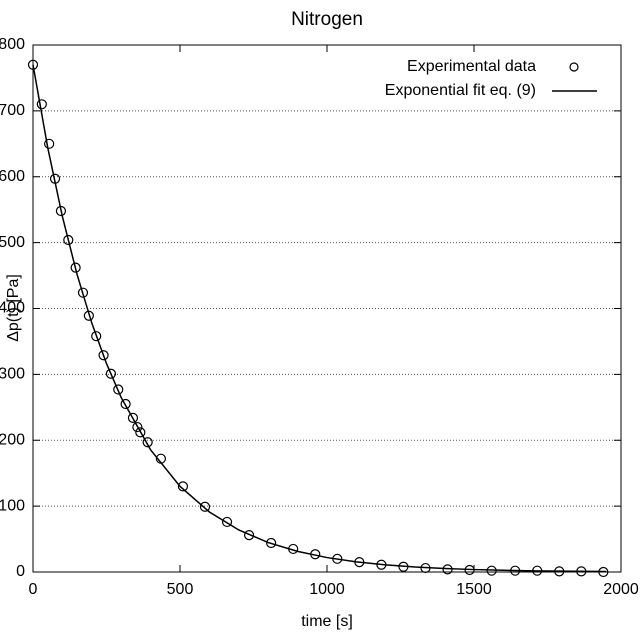 Image resolution: width=643 pixels, height=640 pixels. Describe the element at coordinates (621, 589) in the screenshot. I see `x-tick-label: 2000` at that location.